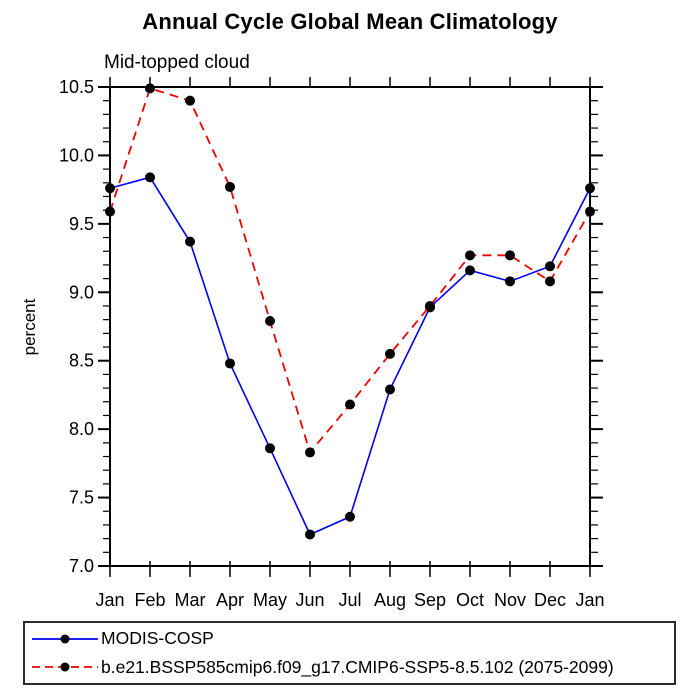  I want to click on x-tick-label: Oct, so click(470, 600).